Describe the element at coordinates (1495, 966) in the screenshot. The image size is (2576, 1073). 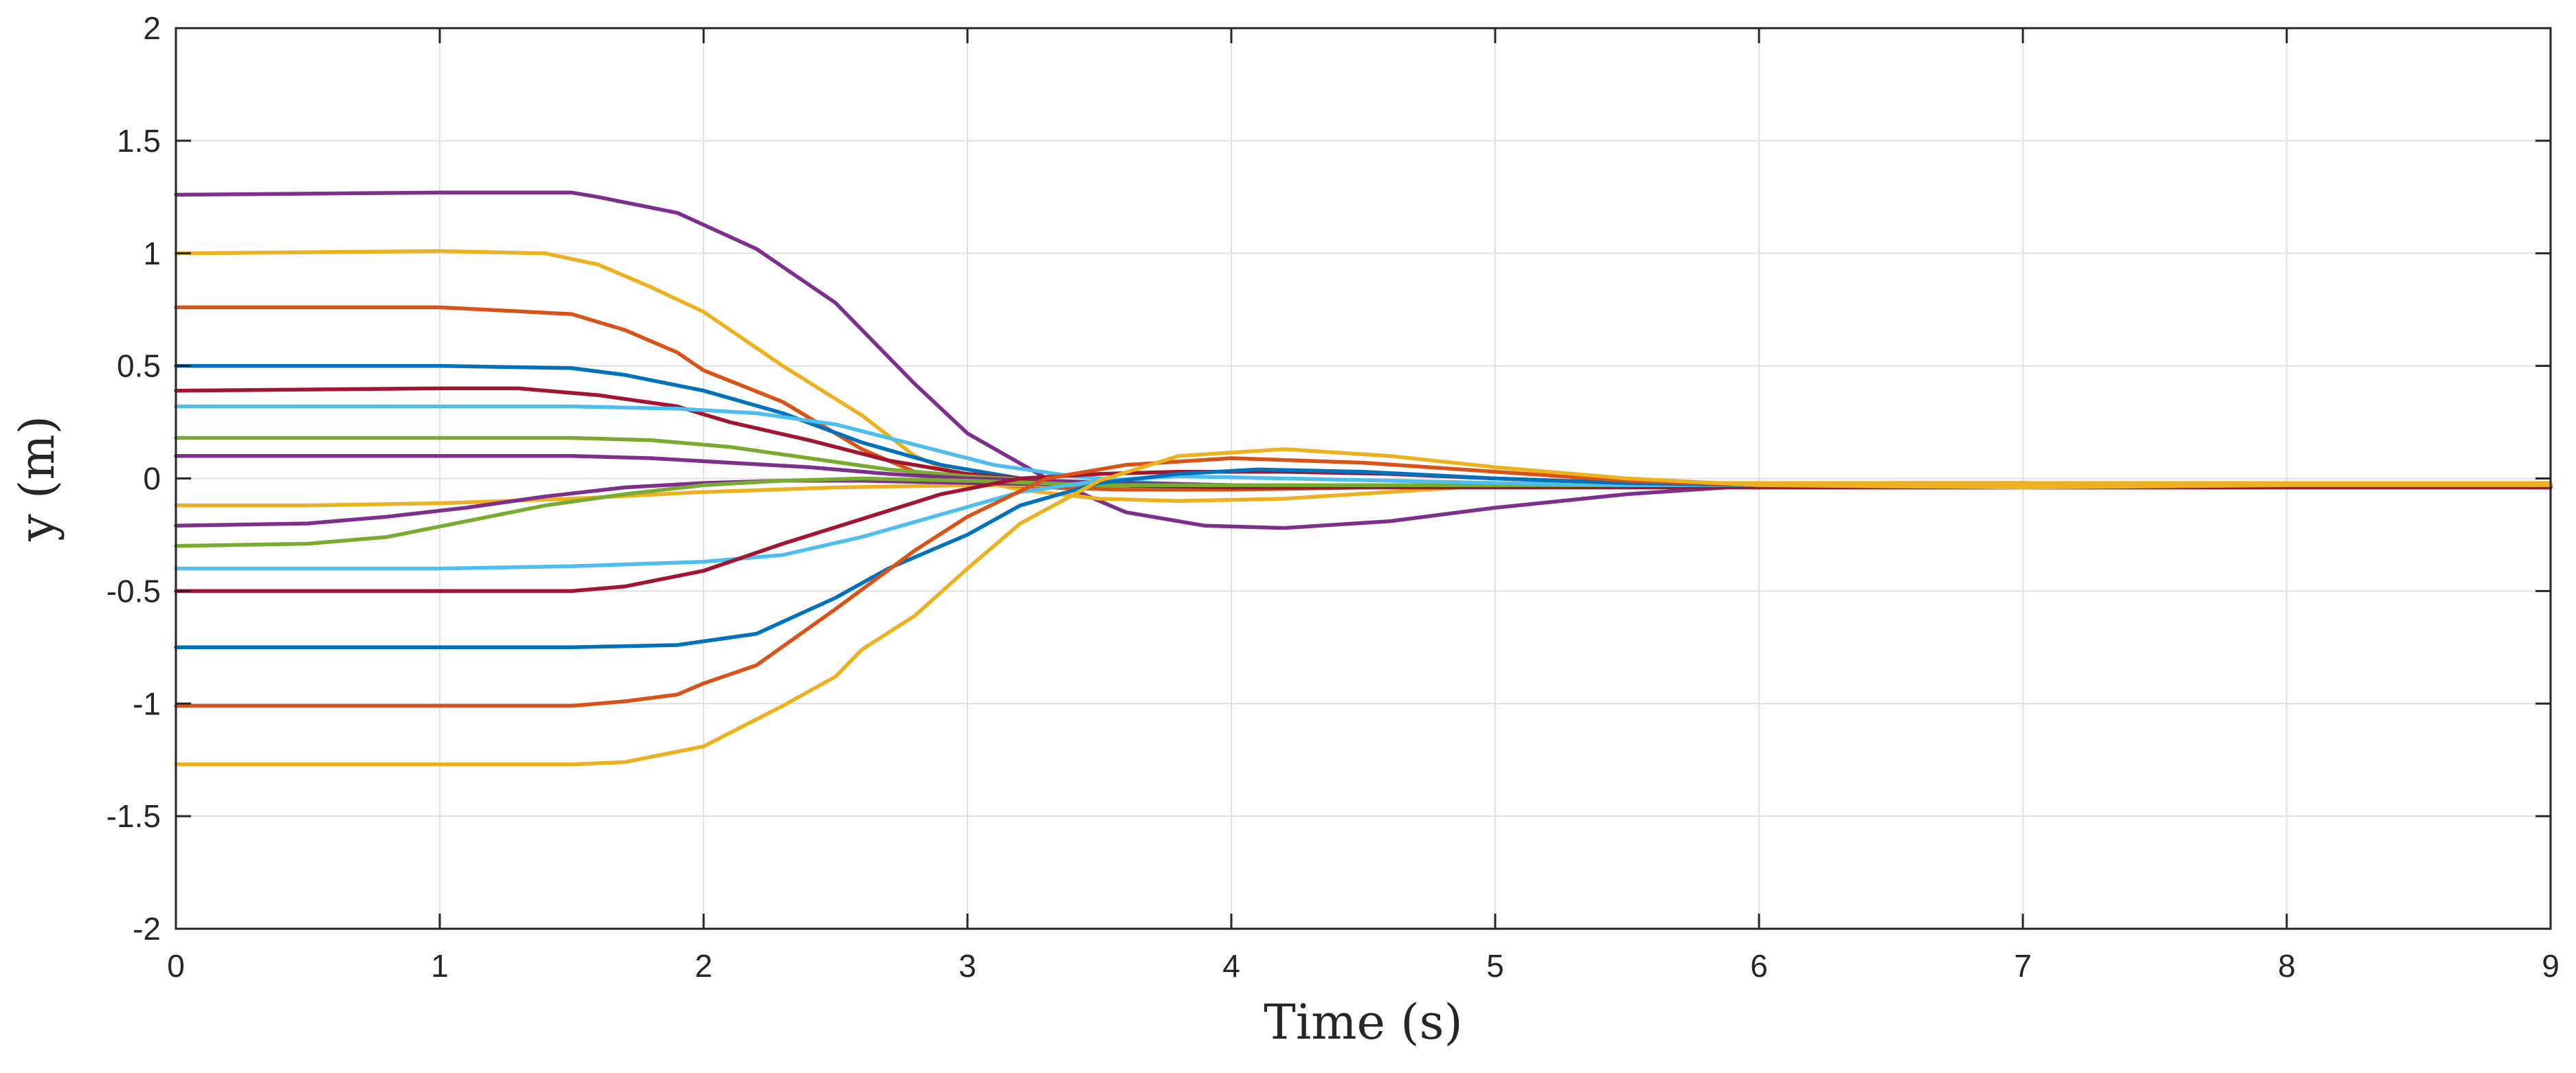
I see `x-tick-label: 5` at that location.